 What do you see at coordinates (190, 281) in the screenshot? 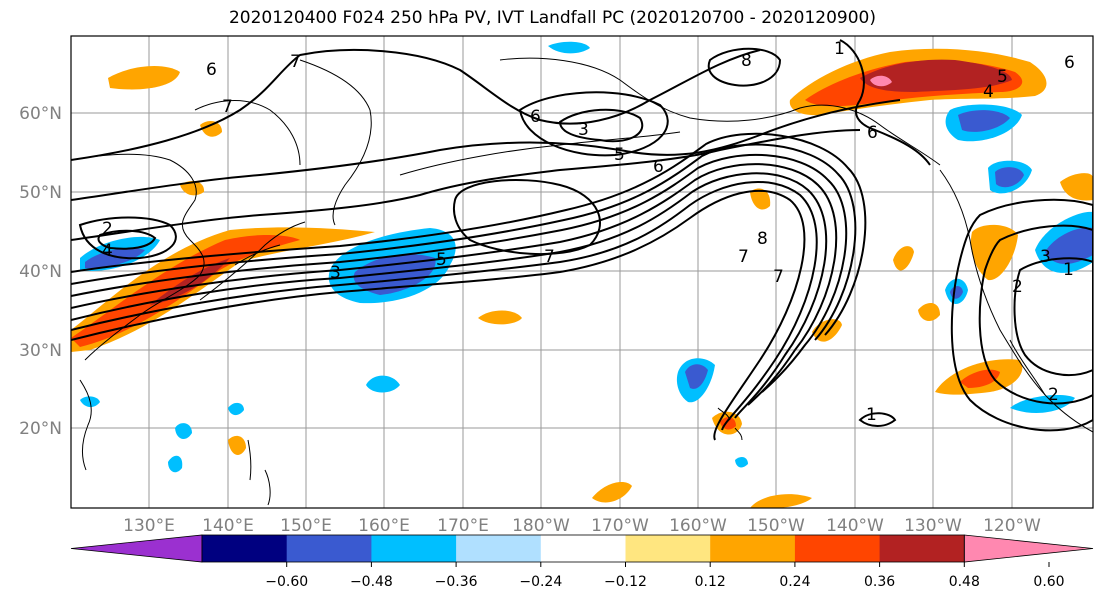
I see `pv-positive-japan-inner` at bounding box center [190, 281].